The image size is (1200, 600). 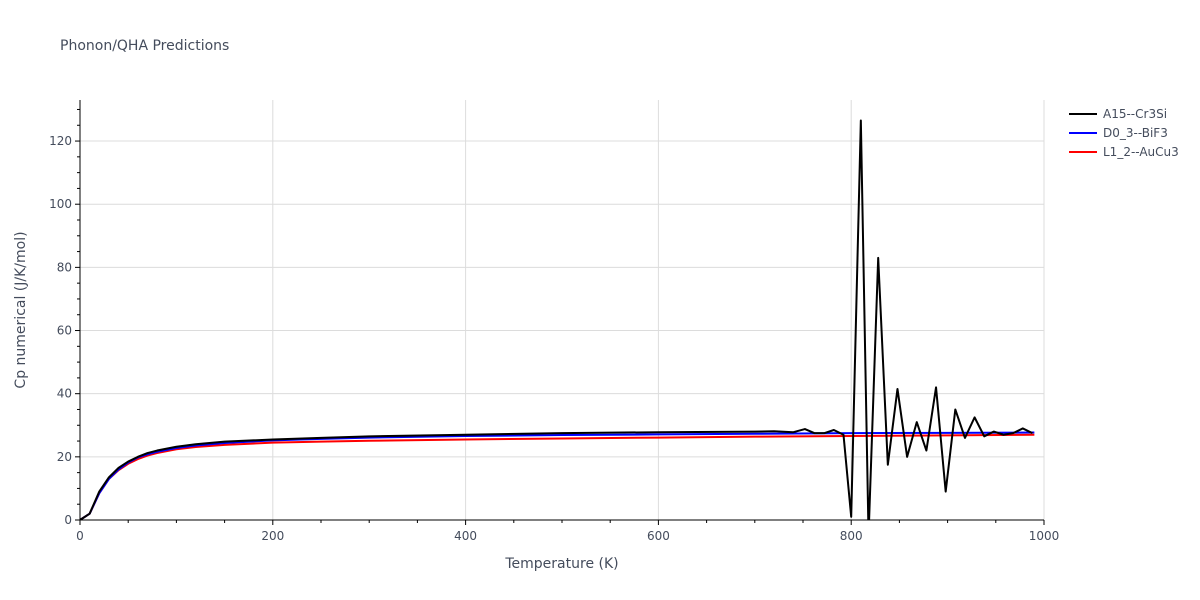 What do you see at coordinates (1141, 152) in the screenshot?
I see `legend-label: L1_2--AuCu3` at bounding box center [1141, 152].